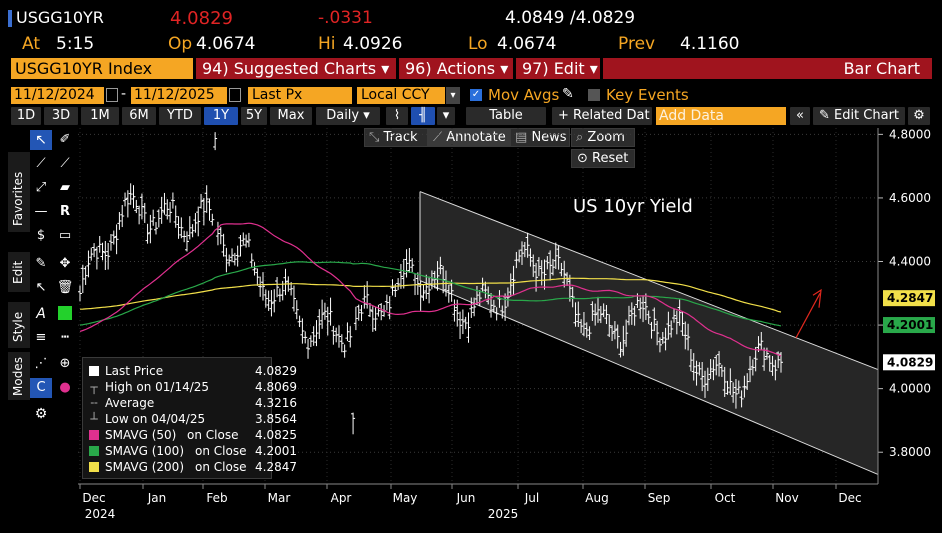  What do you see at coordinates (112, 95) in the screenshot?
I see `start-calendar-icon` at bounding box center [112, 95].